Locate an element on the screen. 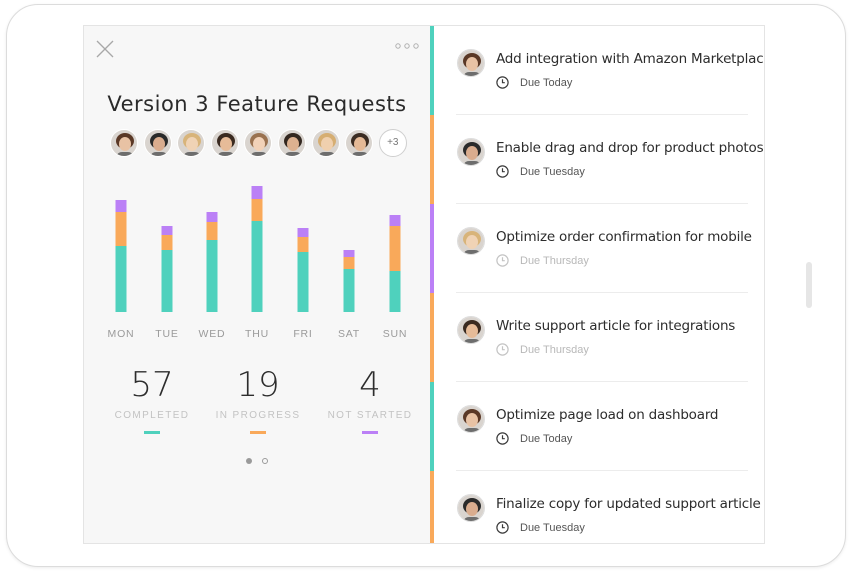 This screenshot has height=574, width=852. task-title: Optimize page load on dashboard is located at coordinates (607, 415).